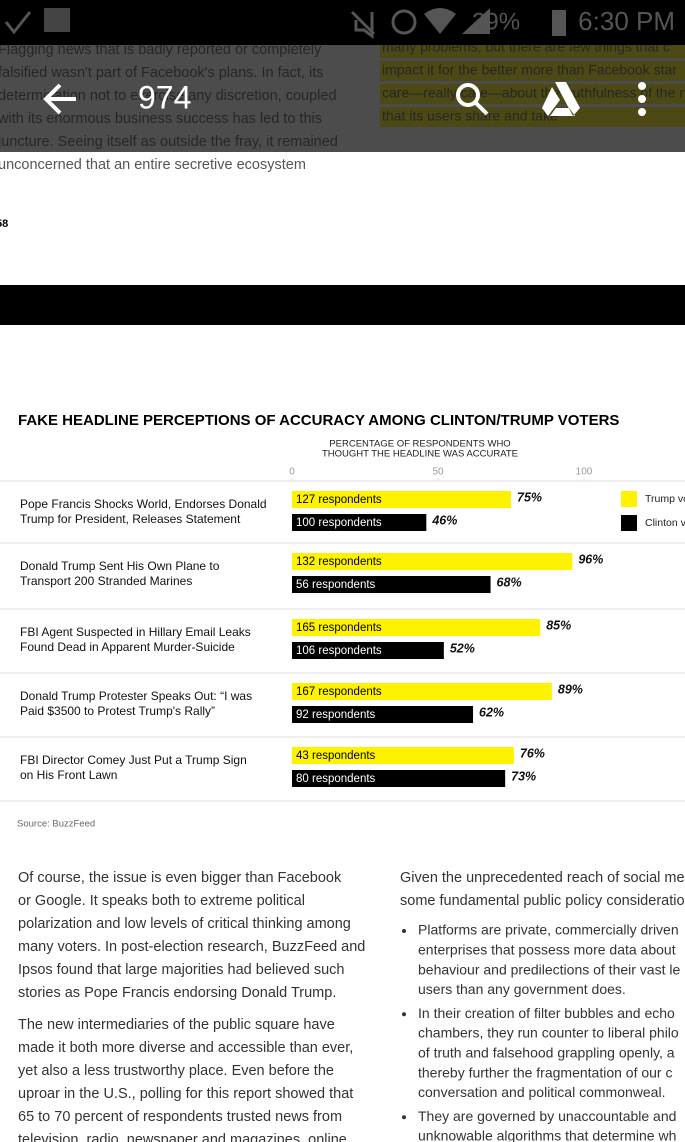 The height and width of the screenshot is (1142, 685). Describe the element at coordinates (106, 581) in the screenshot. I see `category-label: Transport 200 Stranded Marines` at that location.